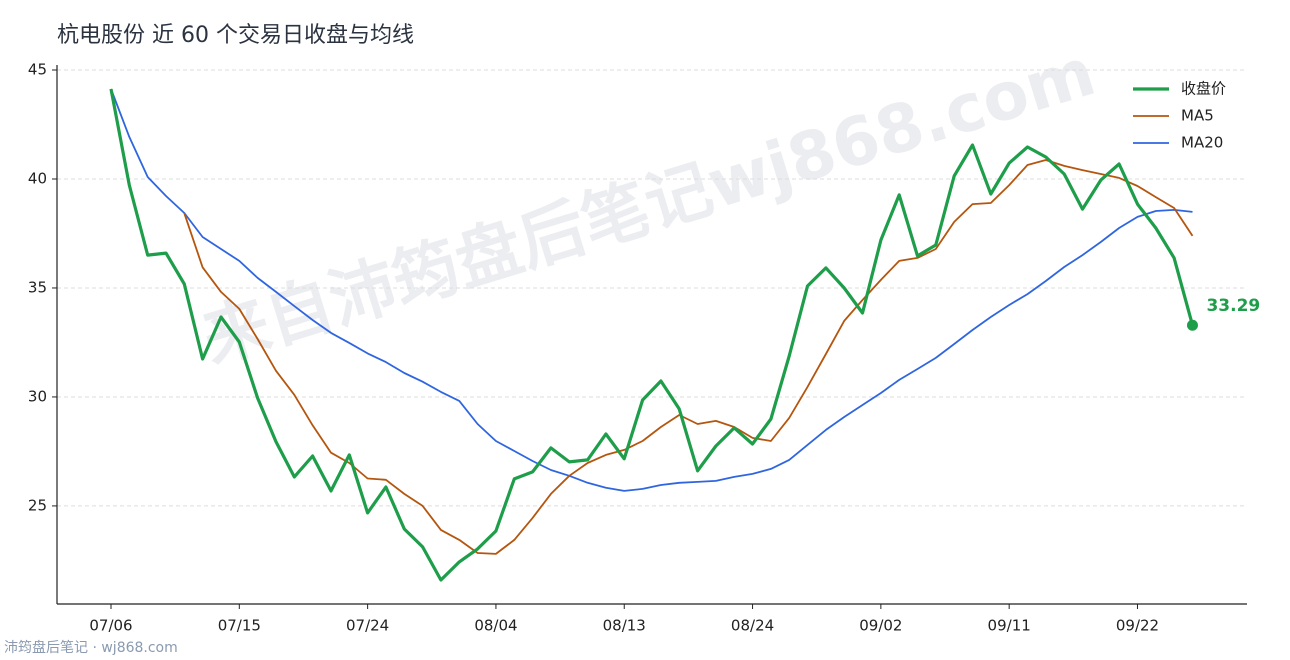  What do you see at coordinates (37, 505) in the screenshot?
I see `y-tick-label: 25` at bounding box center [37, 505].